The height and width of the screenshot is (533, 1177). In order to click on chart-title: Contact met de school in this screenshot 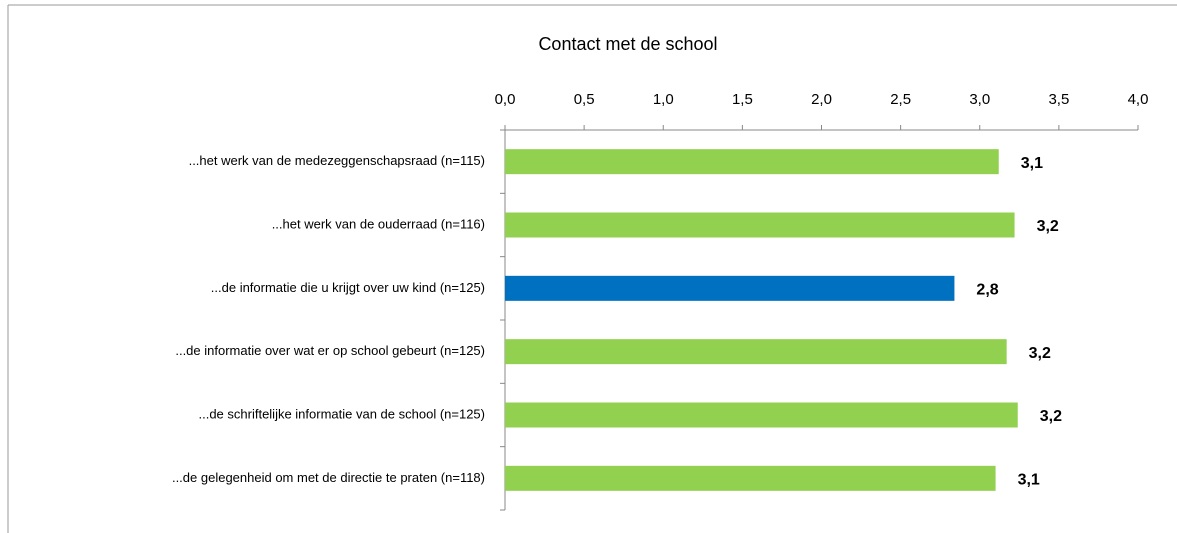, I will do `click(627, 44)`.